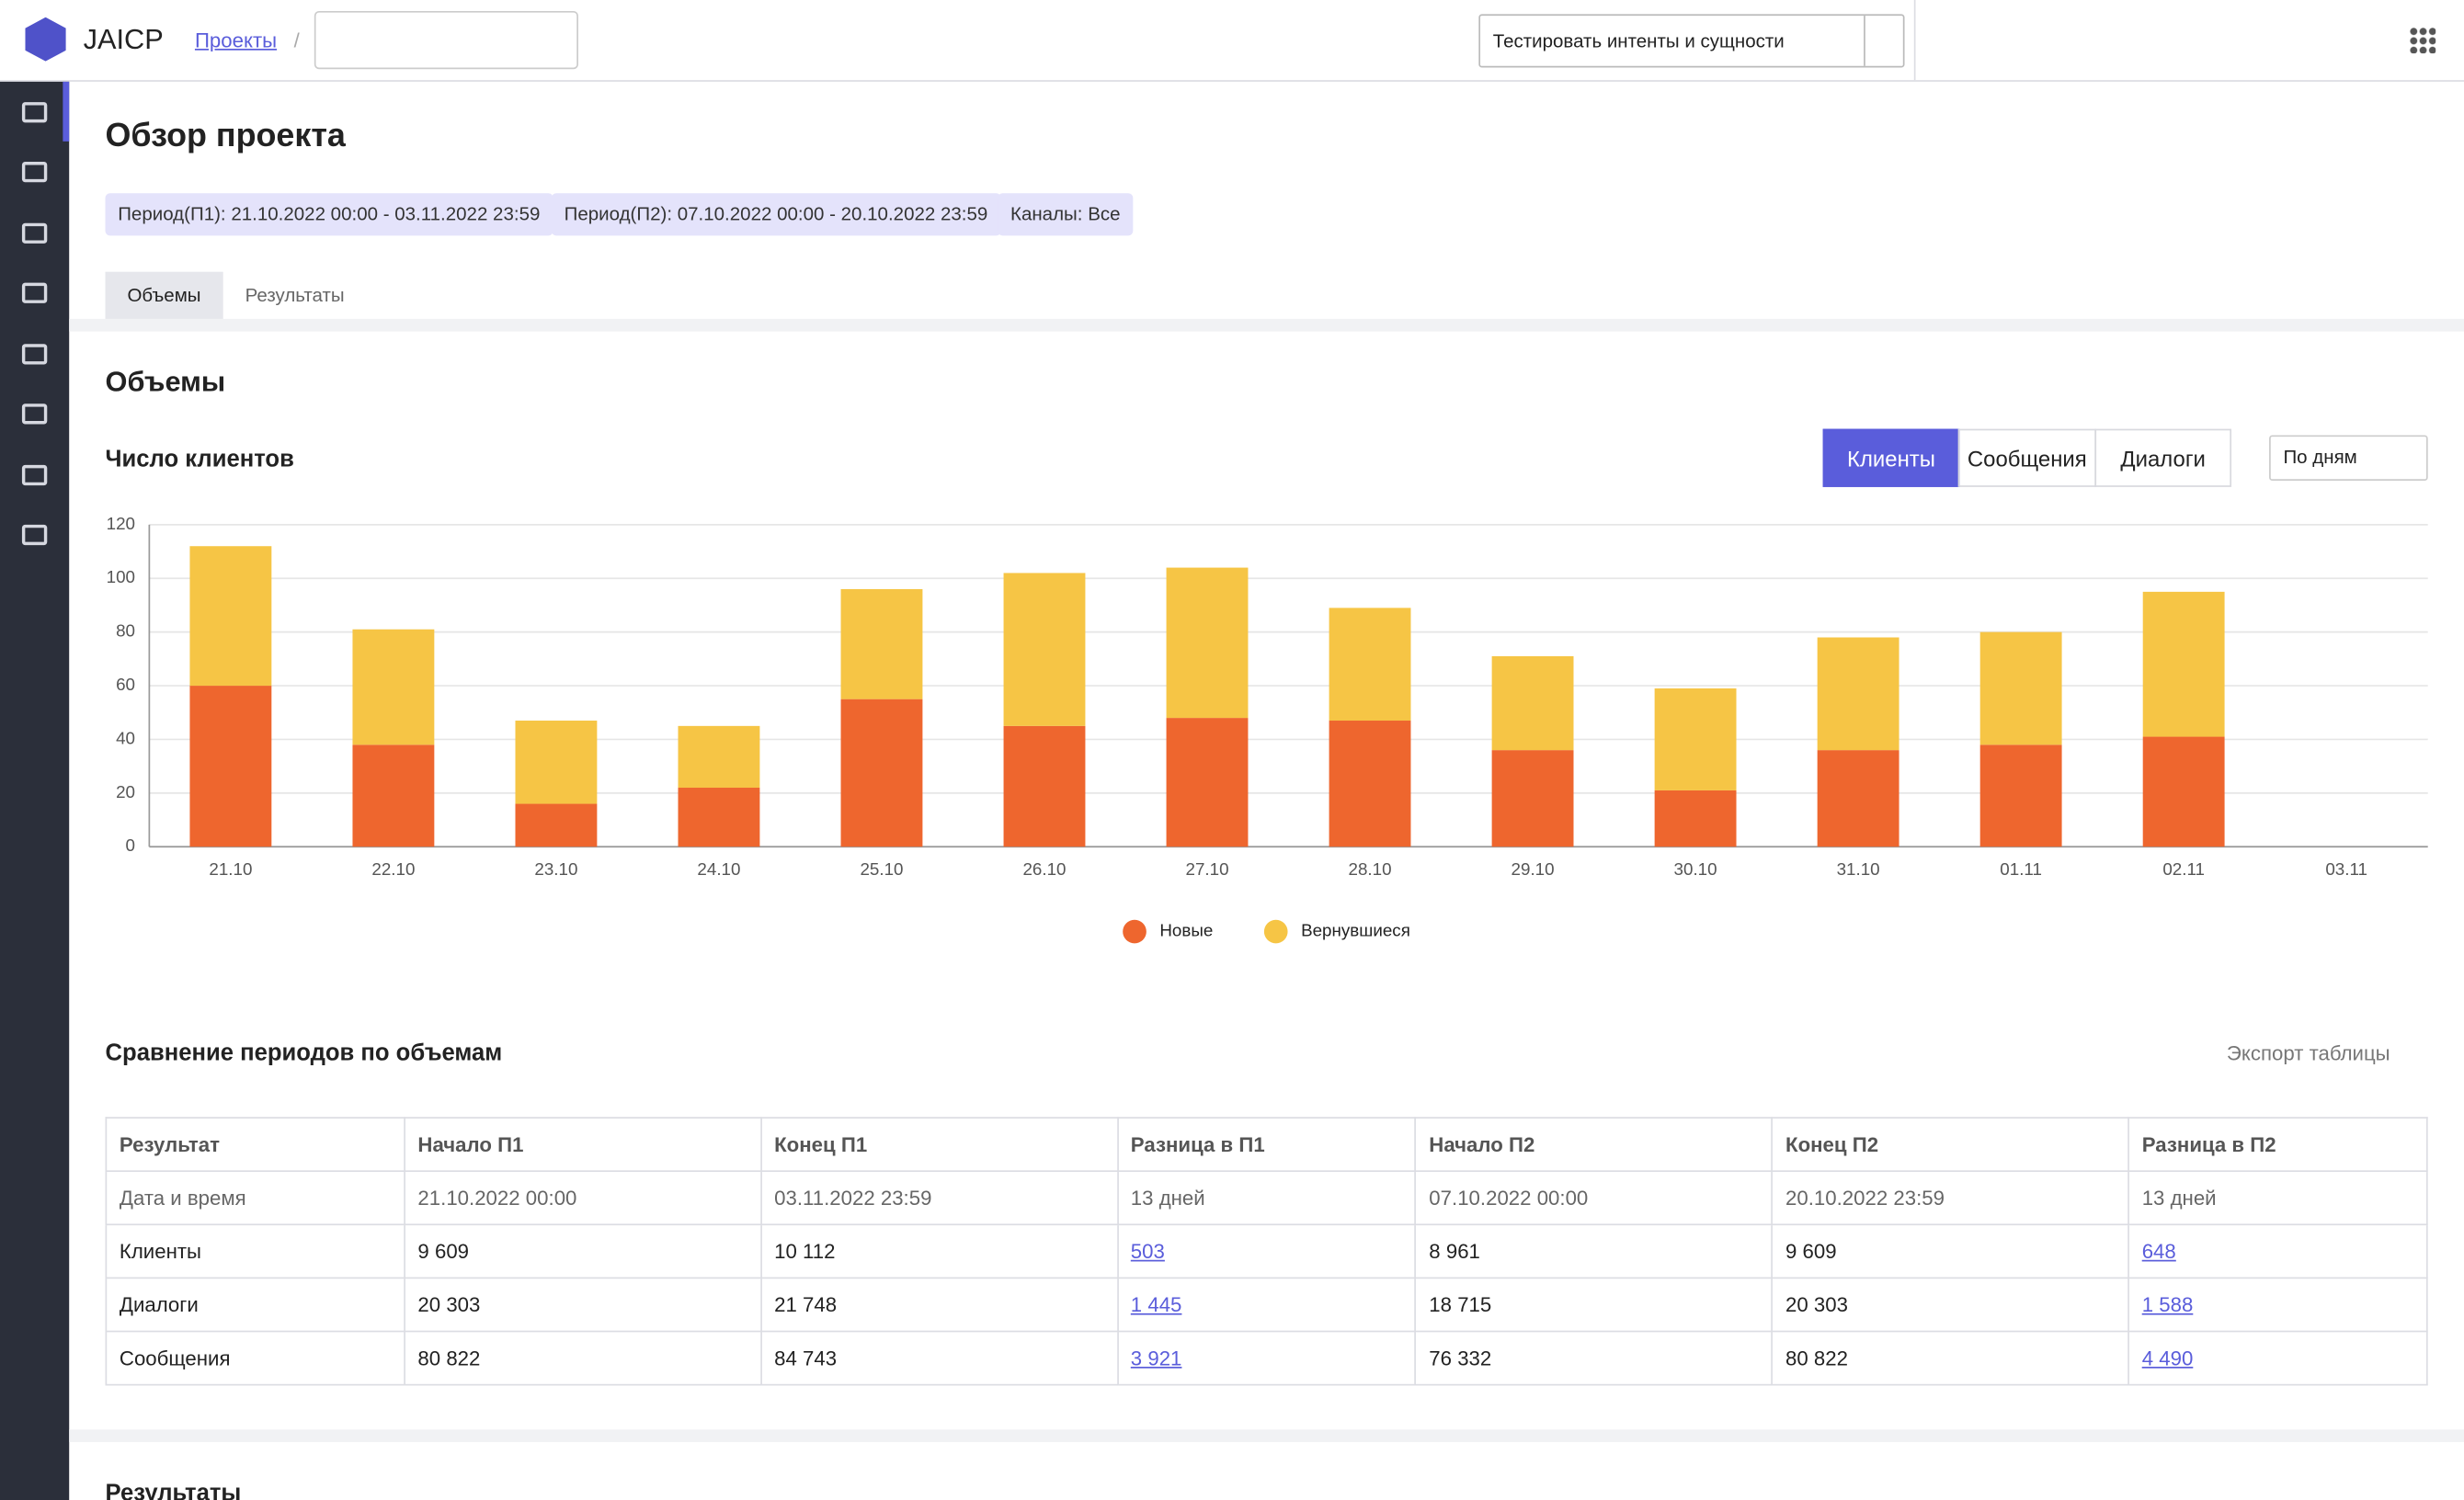  I want to click on logo: JAICP, so click(123, 39).